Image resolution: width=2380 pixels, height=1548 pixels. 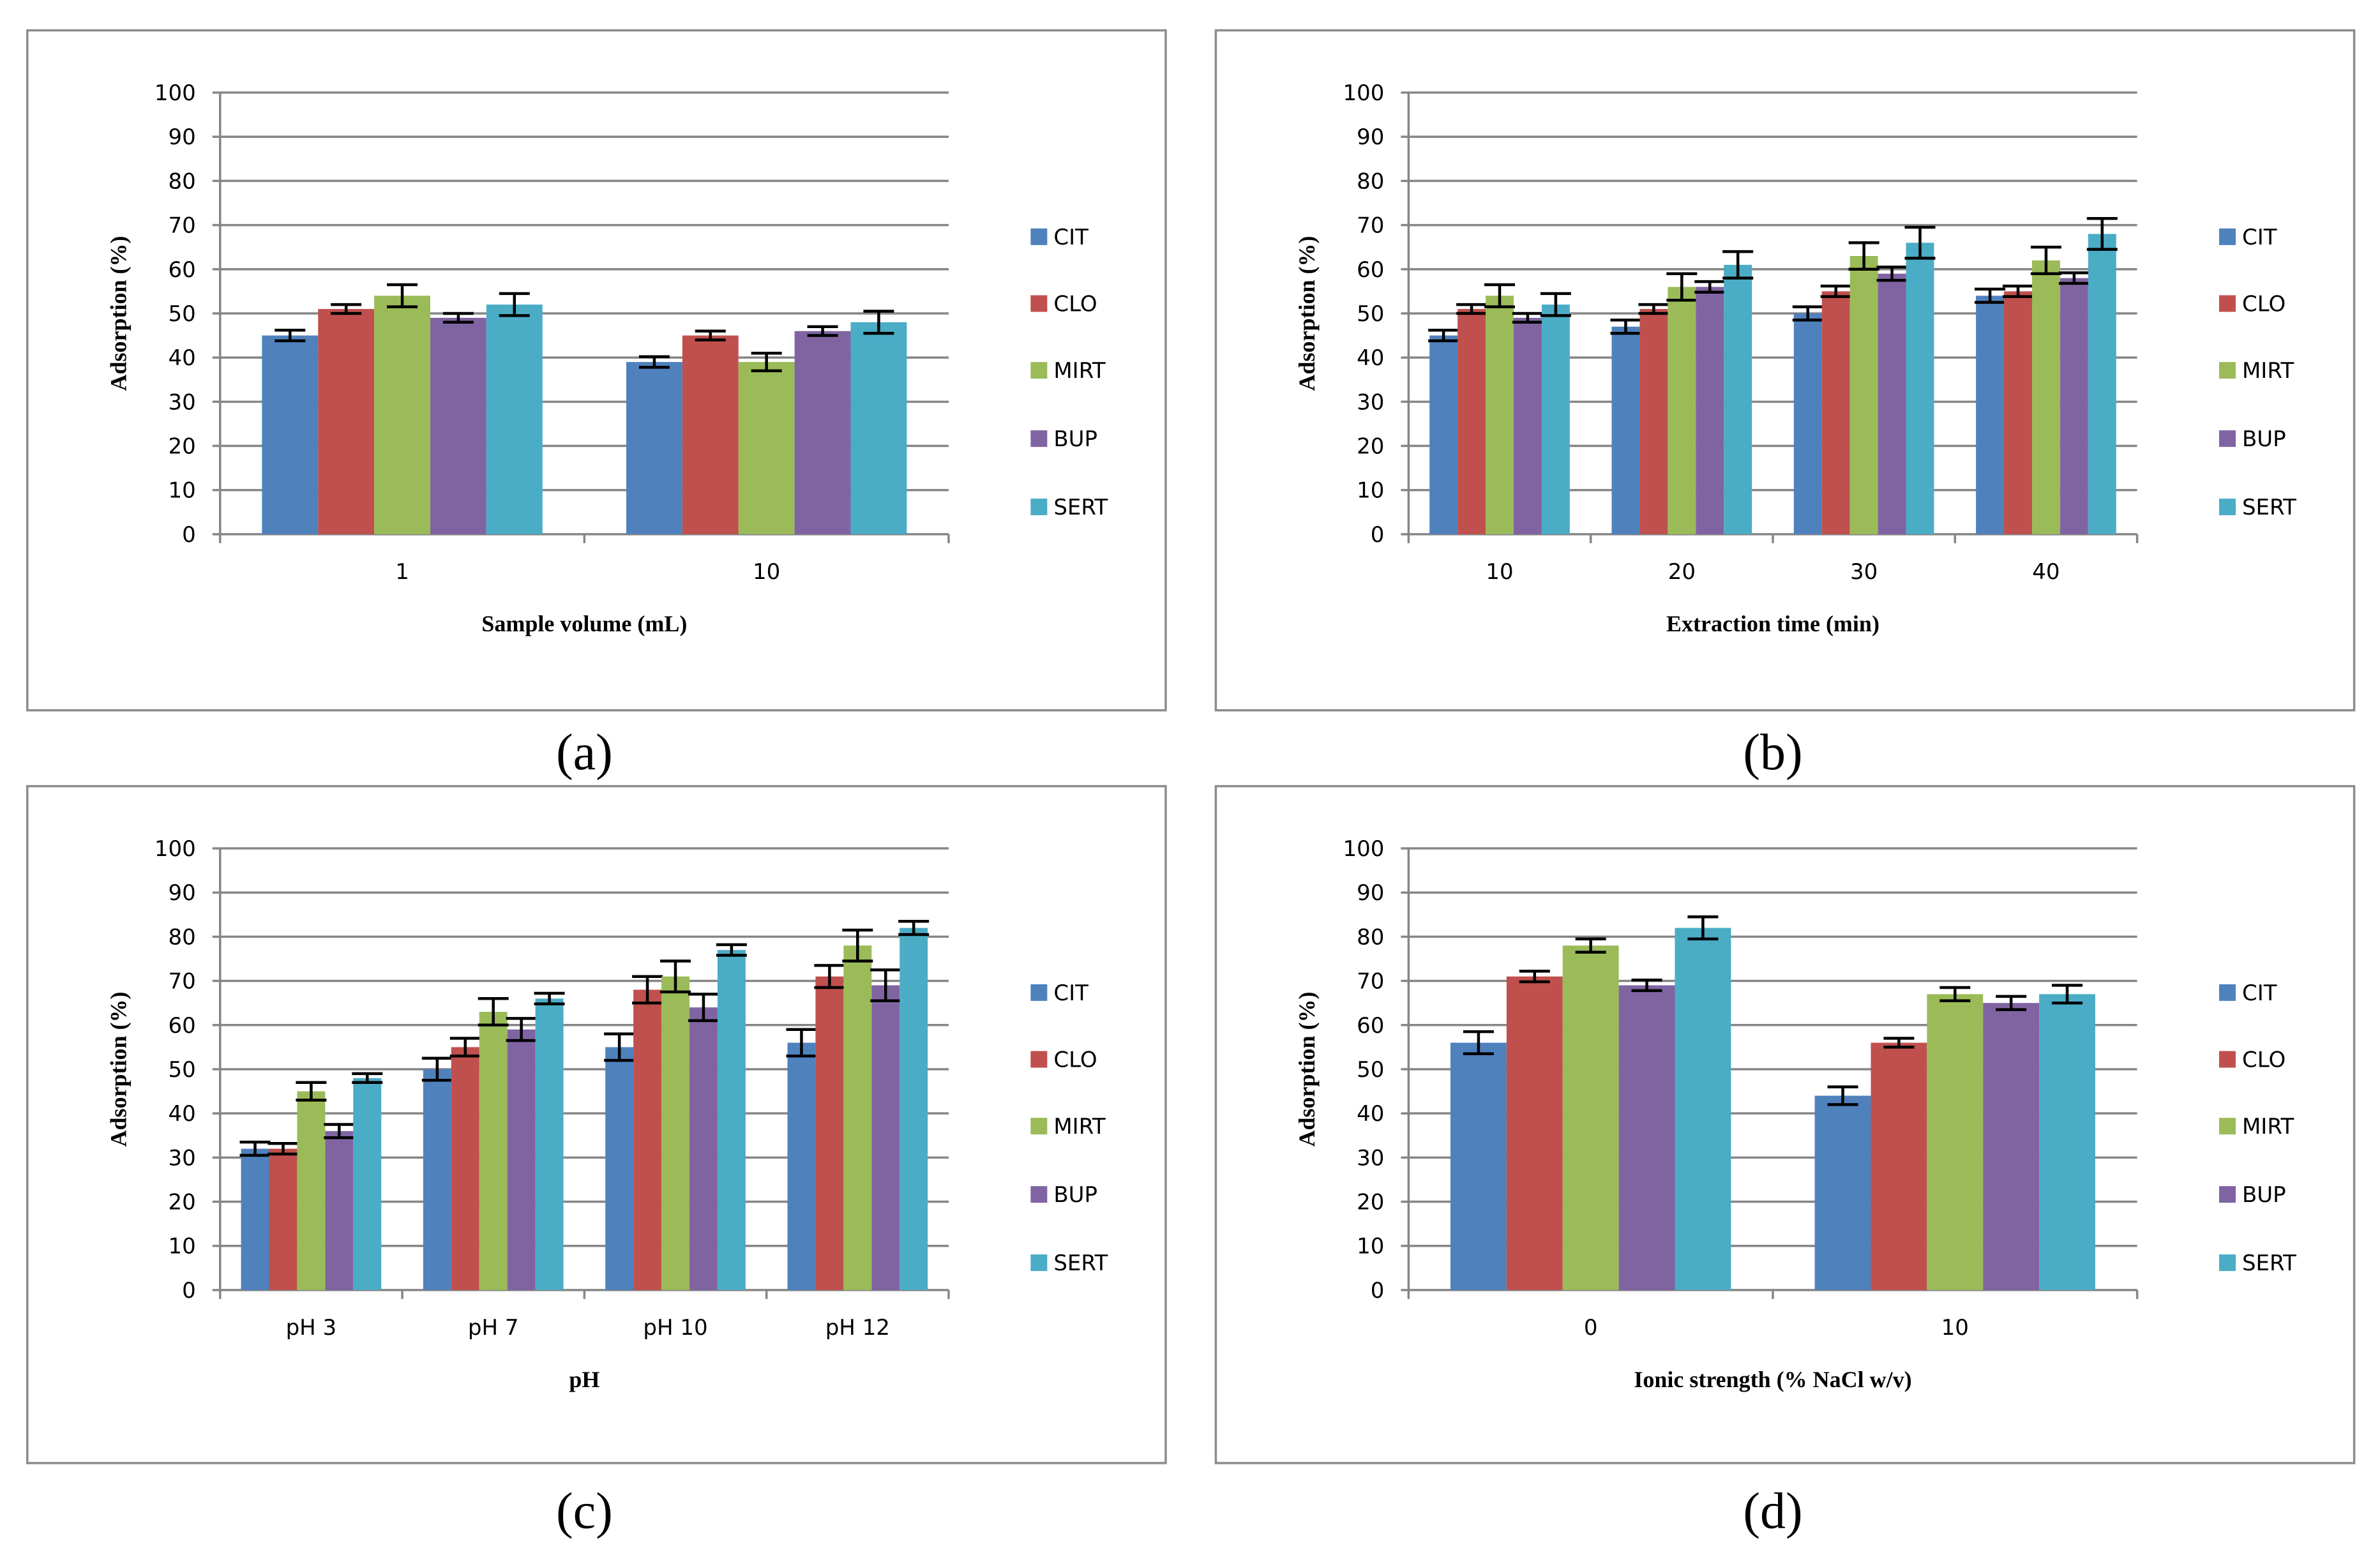 I want to click on x-axis-title: pH, so click(x=584, y=1379).